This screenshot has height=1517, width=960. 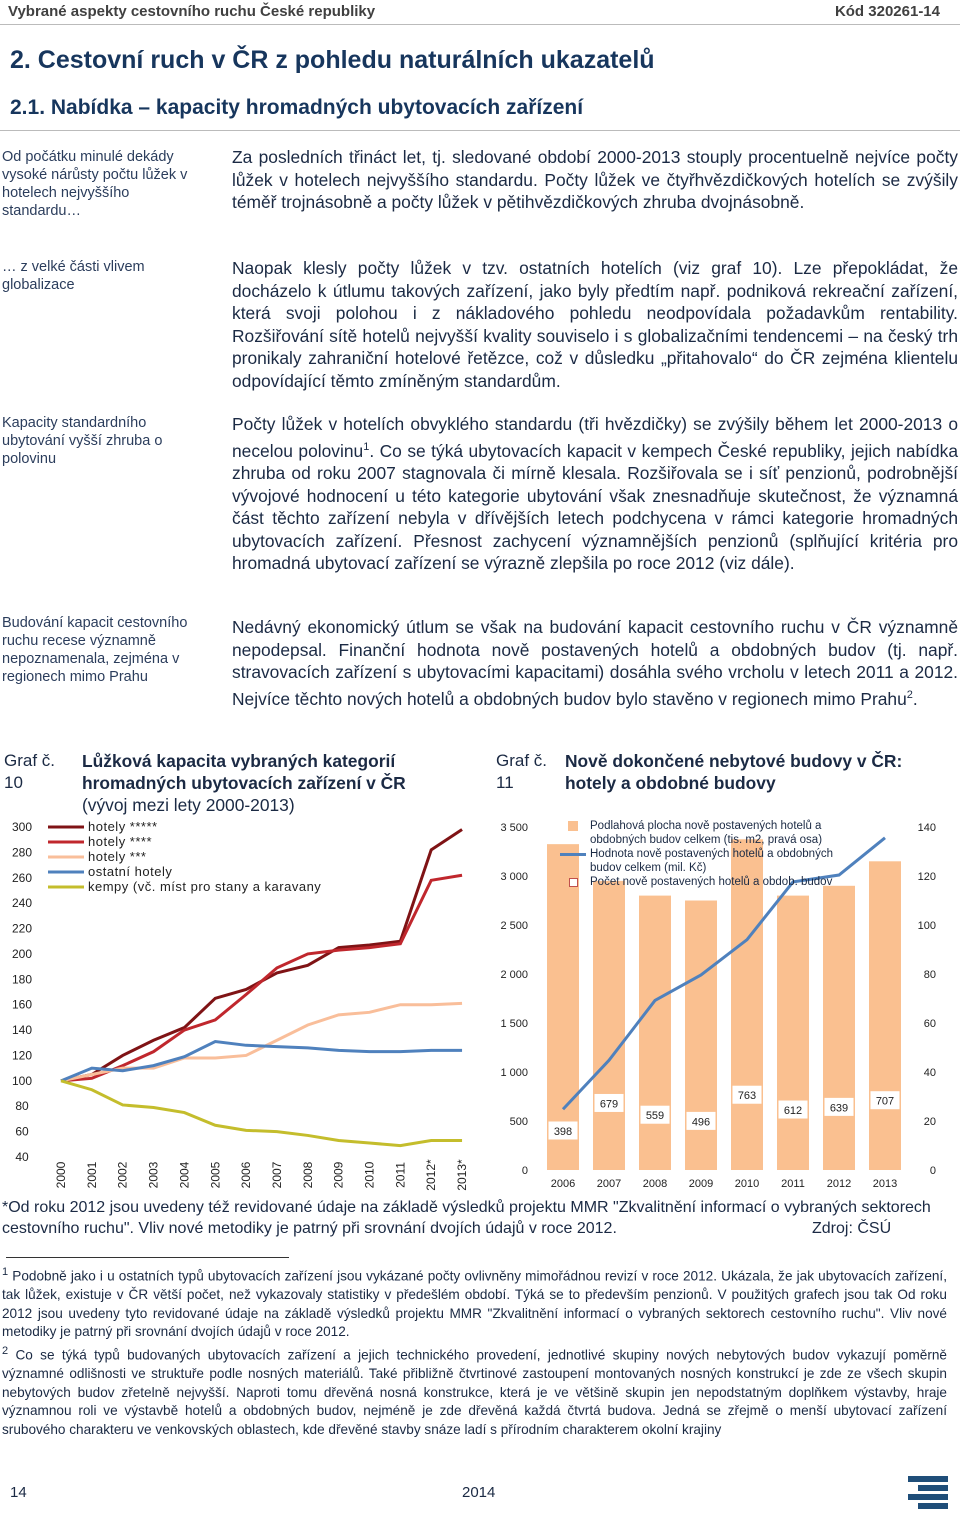 What do you see at coordinates (514, 1024) in the screenshot?
I see `y-tick-label: 1 500` at bounding box center [514, 1024].